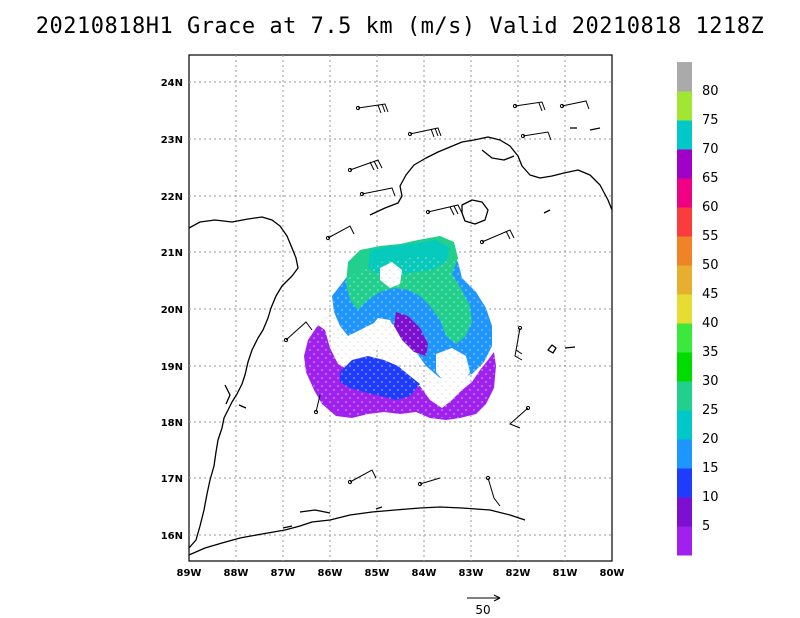  Describe the element at coordinates (172, 83) in the screenshot. I see `lat-label: 24N` at that location.